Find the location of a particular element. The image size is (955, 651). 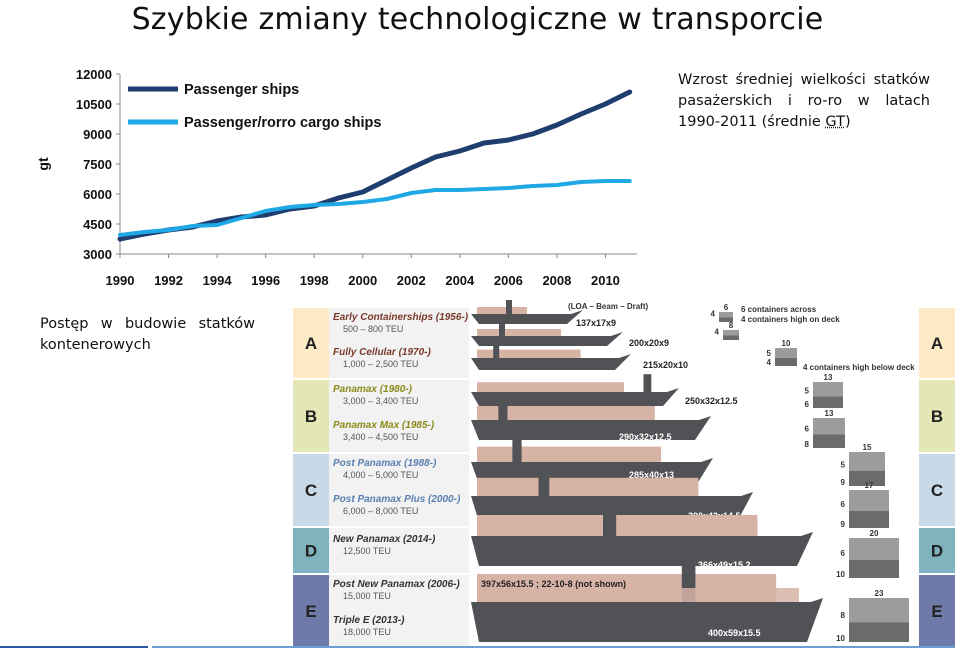

row-letter-right: A is located at coordinates (937, 343).